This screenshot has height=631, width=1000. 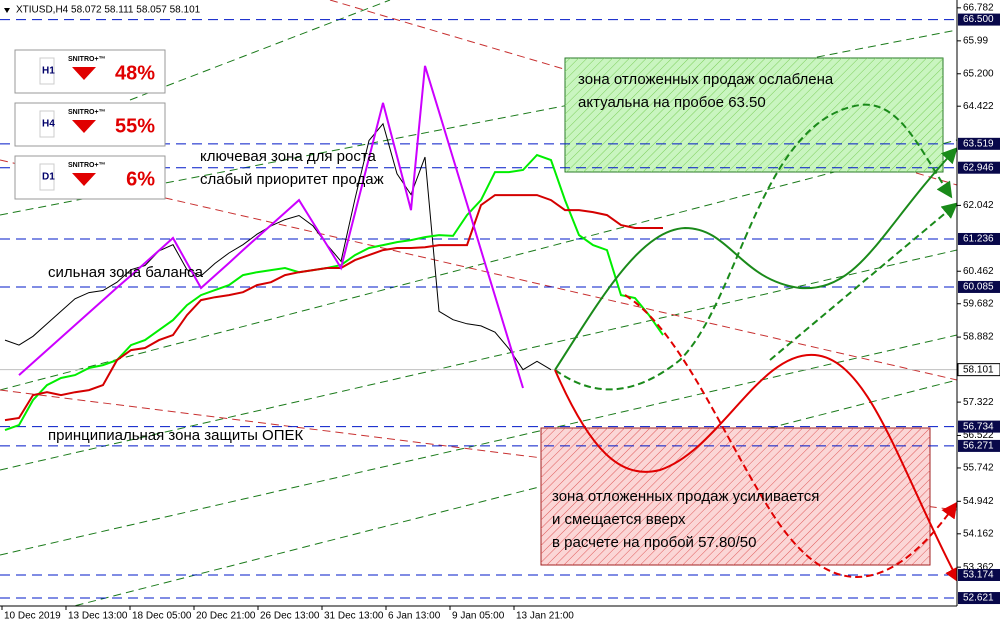 I want to click on x-tick-label: 10 Dec 2019, so click(x=32, y=616).